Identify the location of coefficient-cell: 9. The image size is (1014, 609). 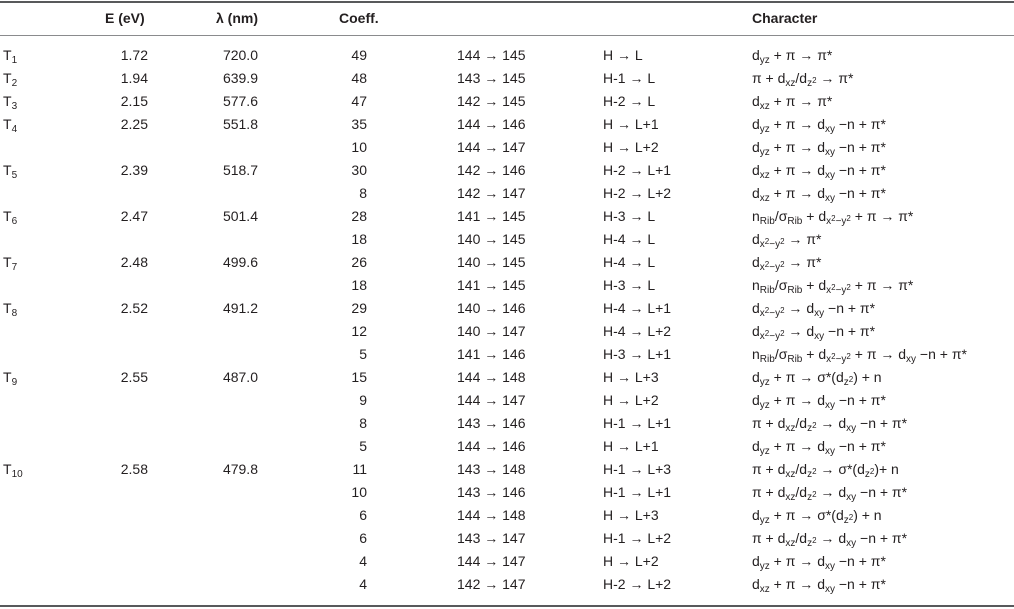
(363, 400).